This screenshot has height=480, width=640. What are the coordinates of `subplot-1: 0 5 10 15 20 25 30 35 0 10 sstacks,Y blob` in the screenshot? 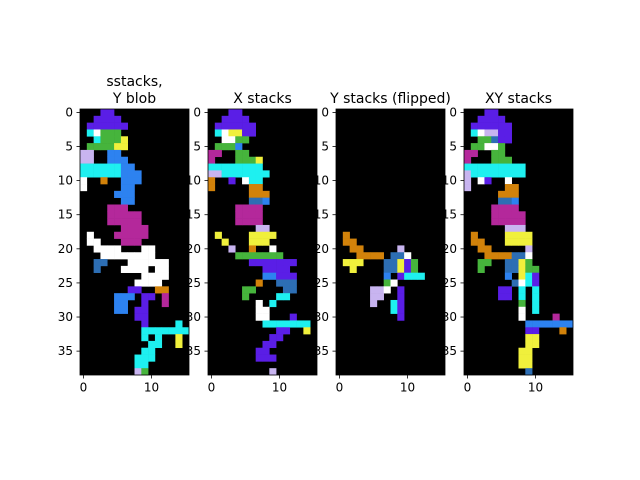 It's located at (124, 234).